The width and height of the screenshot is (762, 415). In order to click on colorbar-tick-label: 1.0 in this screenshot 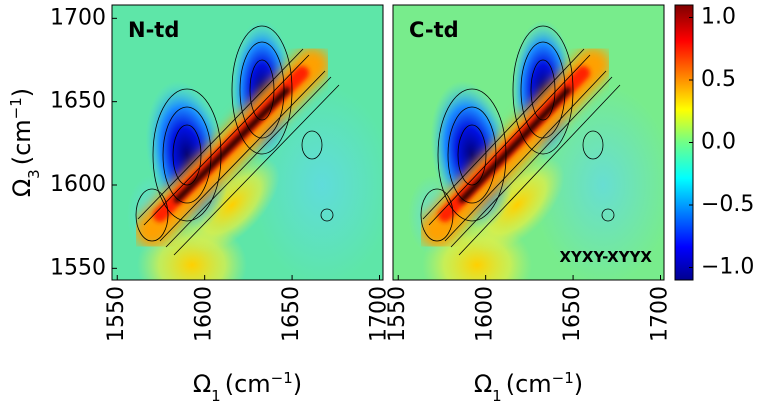, I will do `click(718, 17)`.